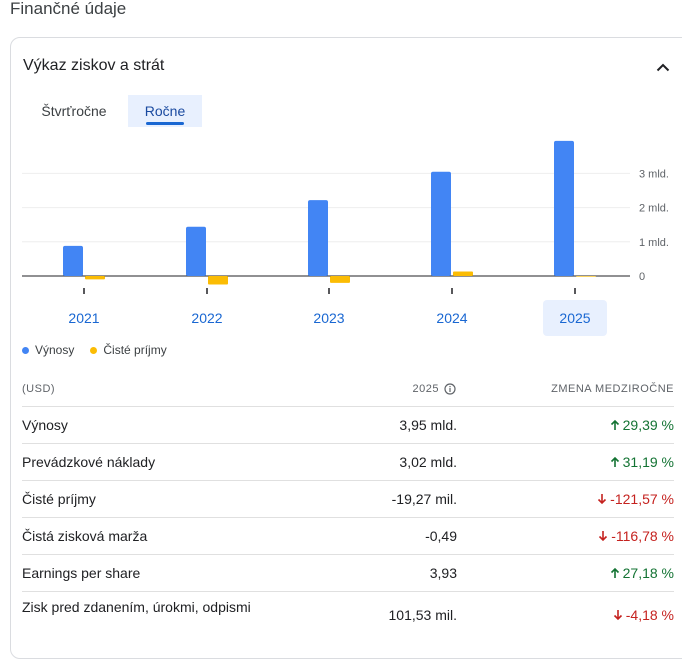 This screenshot has height=659, width=682. I want to click on info-icon, so click(450, 389).